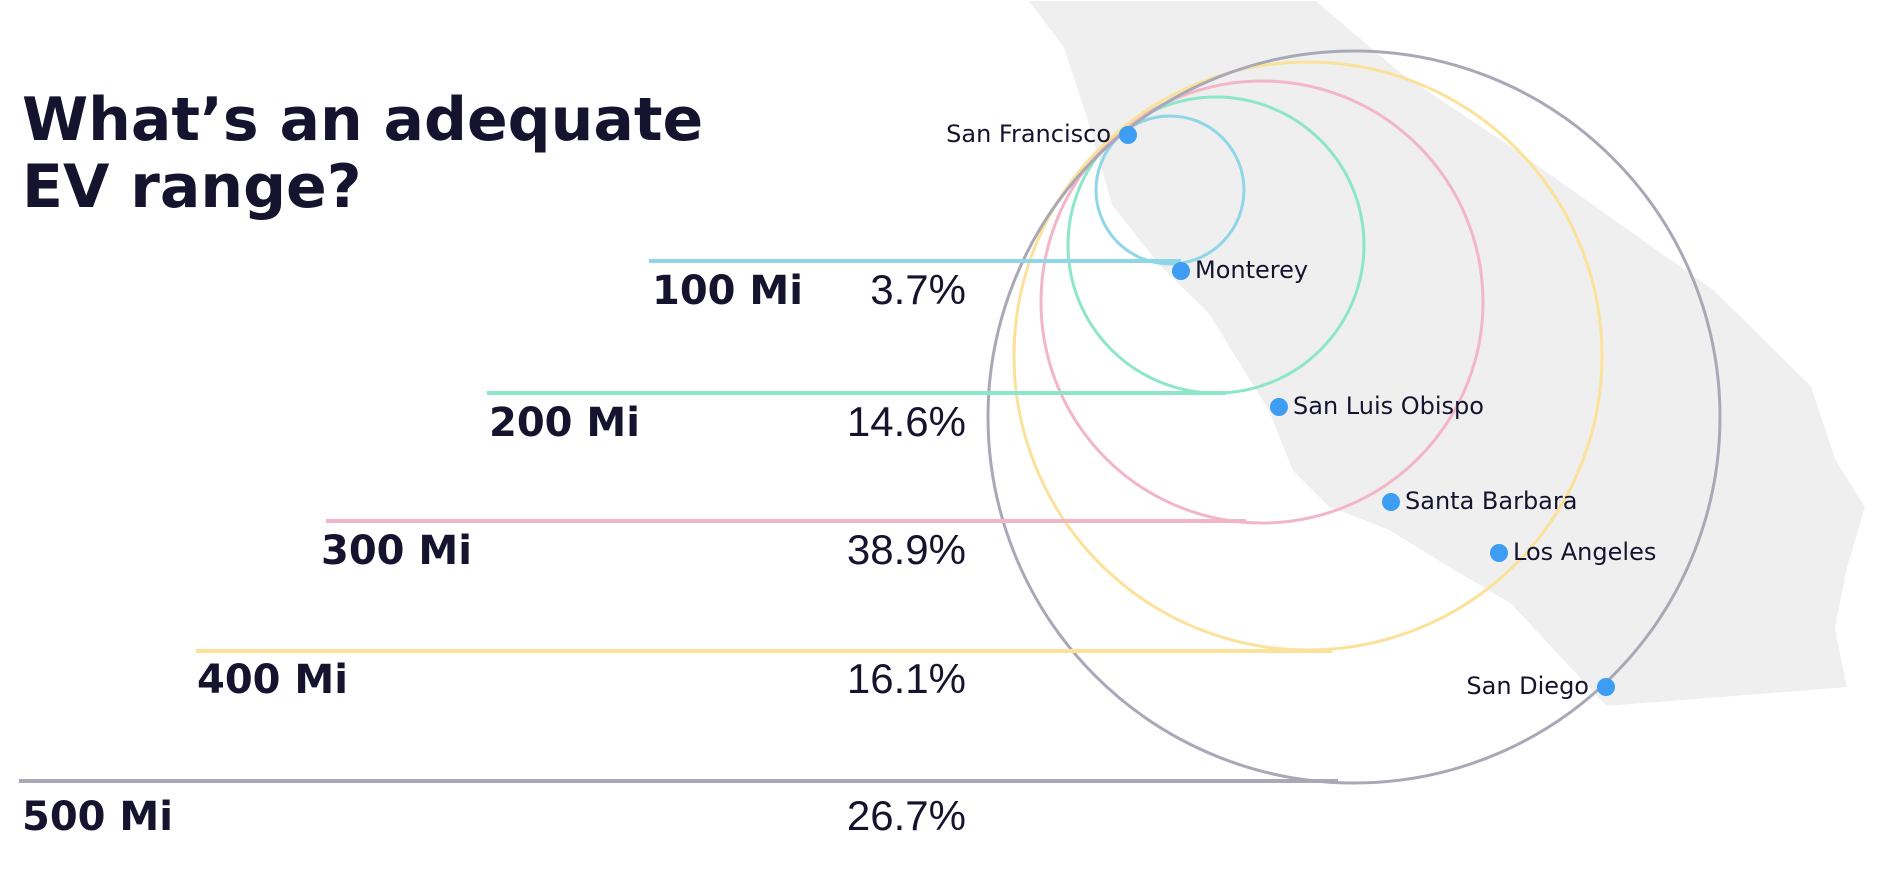  Describe the element at coordinates (727, 291) in the screenshot. I see `range-label: 100 Mi` at that location.